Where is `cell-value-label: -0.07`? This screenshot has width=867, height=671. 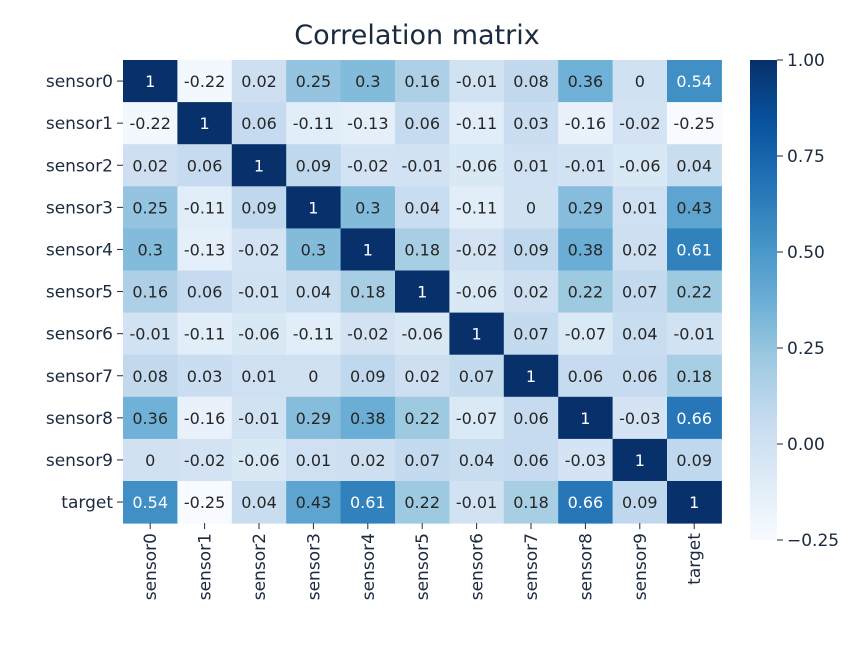 cell-value-label: -0.07 is located at coordinates (585, 334).